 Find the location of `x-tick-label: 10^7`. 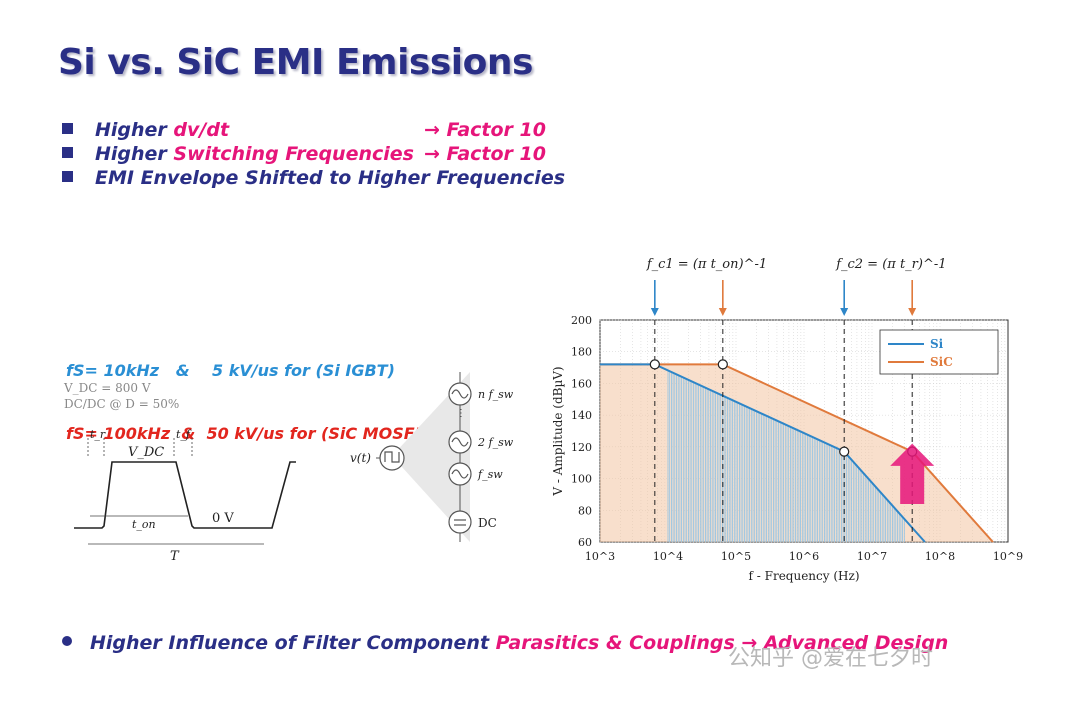

x-tick-label: 10^7 is located at coordinates (872, 556).